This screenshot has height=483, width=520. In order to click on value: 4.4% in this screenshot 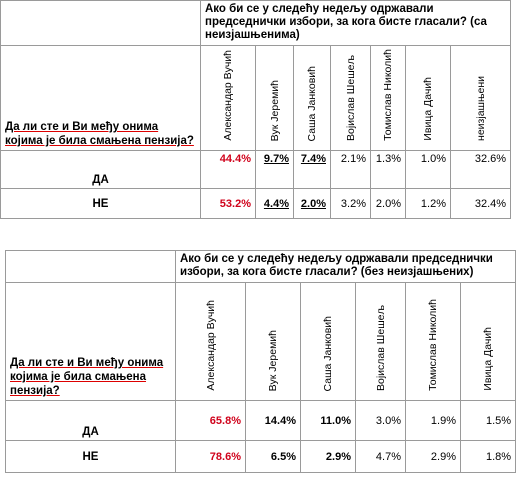, I will do `click(276, 203)`.